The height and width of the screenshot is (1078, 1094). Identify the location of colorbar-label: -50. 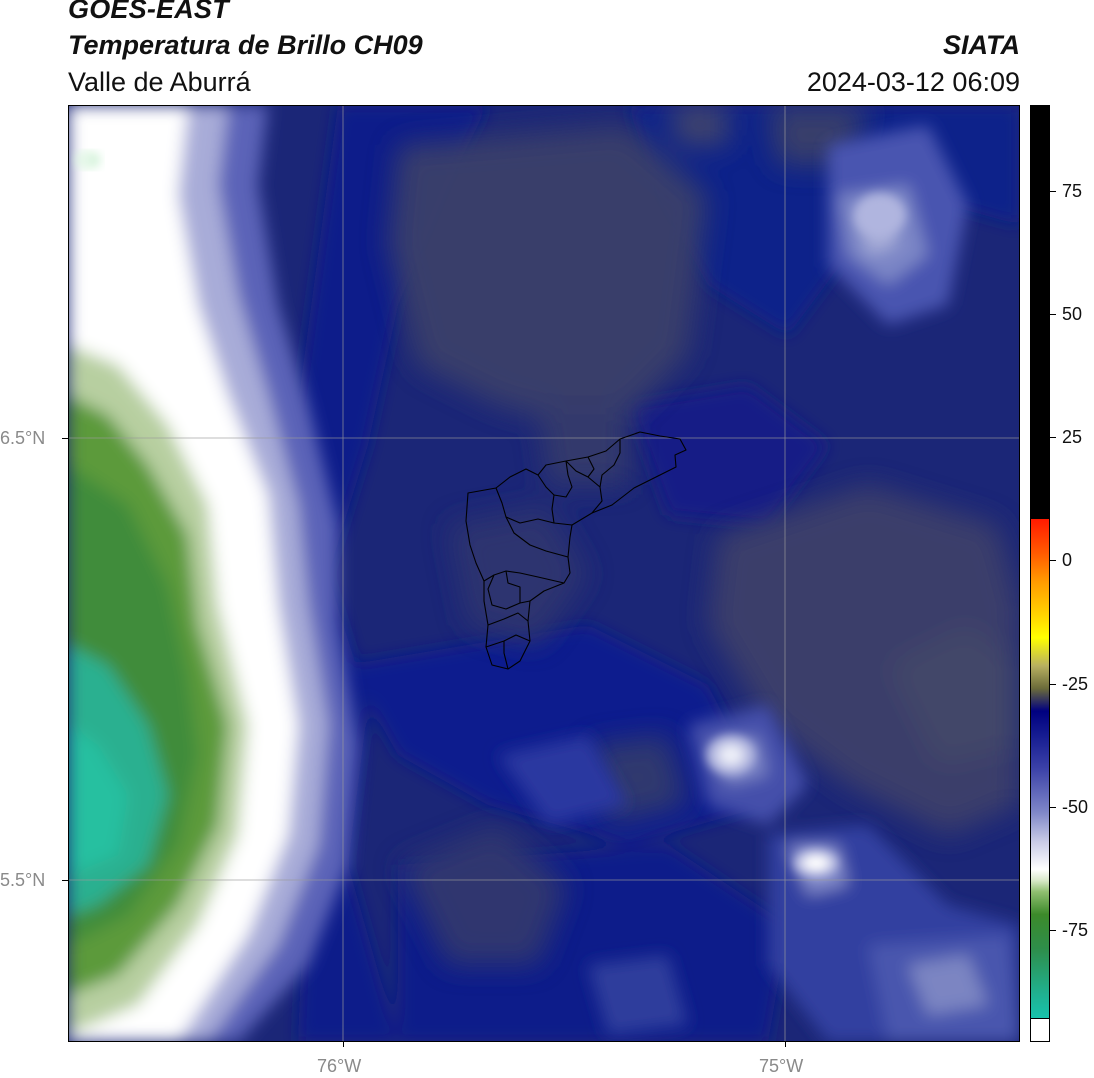
(1075, 807).